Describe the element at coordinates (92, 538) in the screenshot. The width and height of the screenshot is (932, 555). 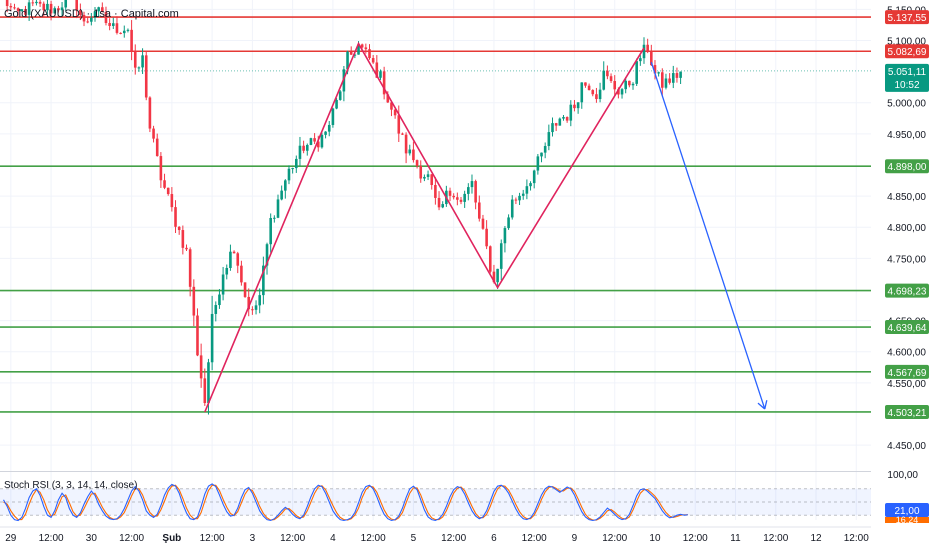
I see `x-tick-label: 30` at that location.